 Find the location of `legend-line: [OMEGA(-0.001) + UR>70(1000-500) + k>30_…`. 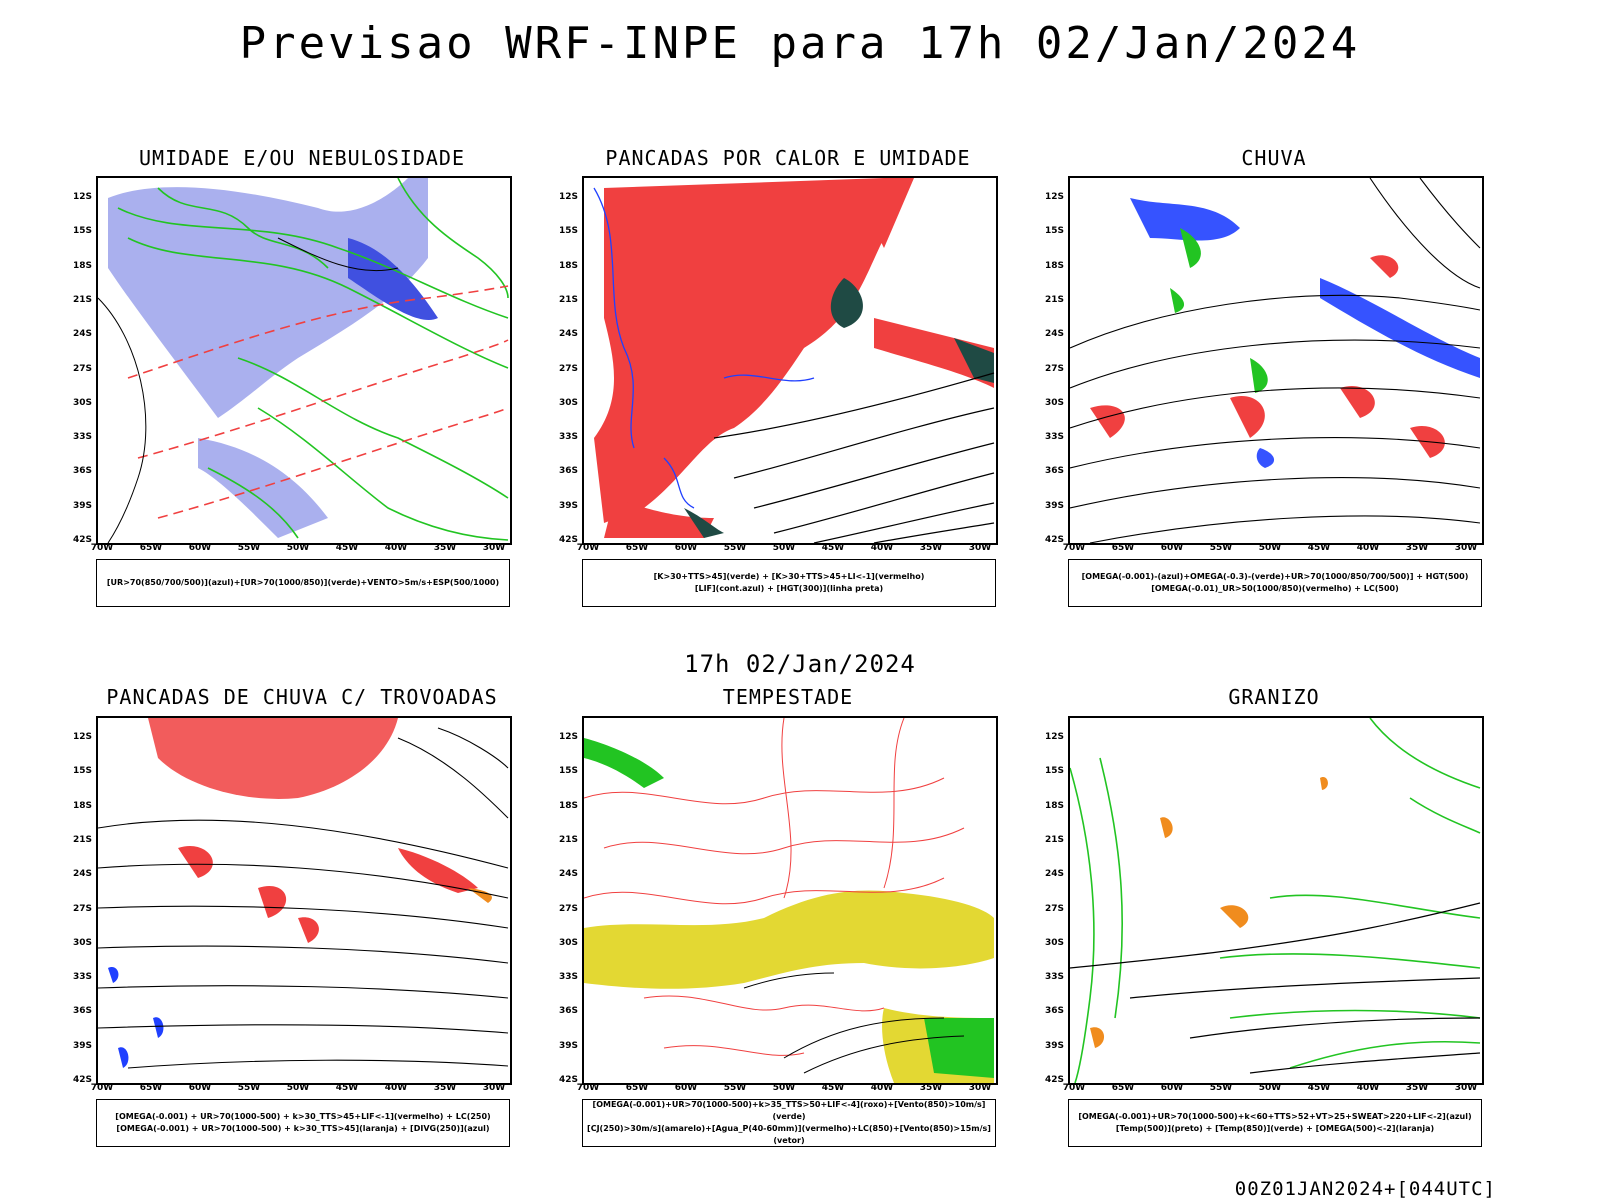

legend-line: [OMEGA(-0.001) + UR>70(1000-500) + k>30_… is located at coordinates (303, 1116).